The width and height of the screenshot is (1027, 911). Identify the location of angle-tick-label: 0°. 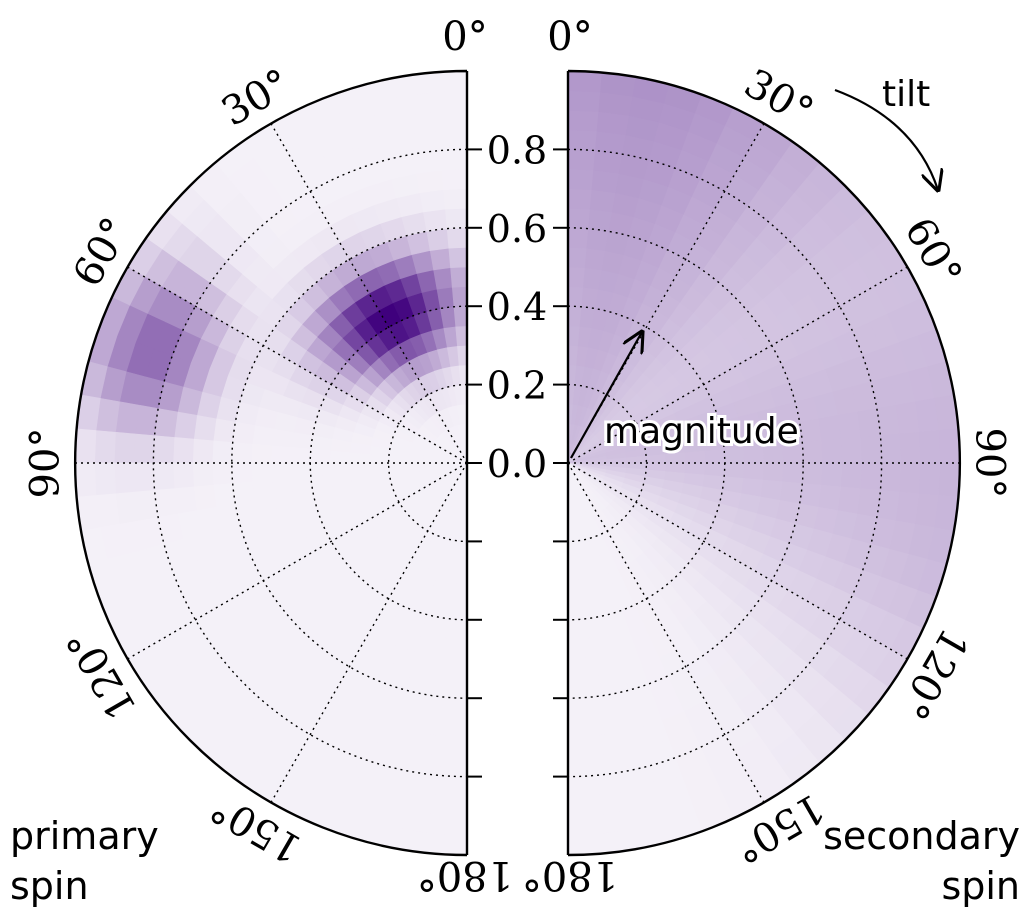
(464, 37).